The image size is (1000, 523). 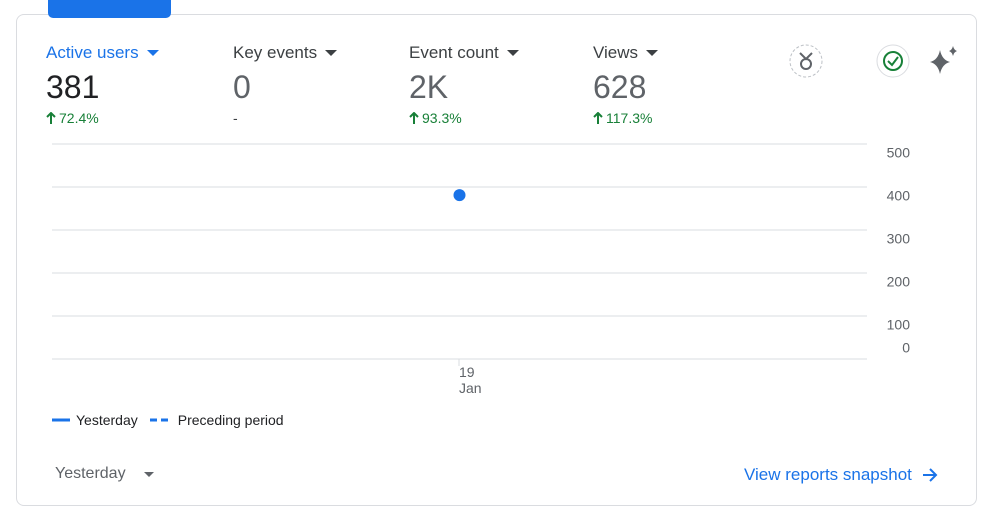 I want to click on check-icon, so click(x=893, y=61).